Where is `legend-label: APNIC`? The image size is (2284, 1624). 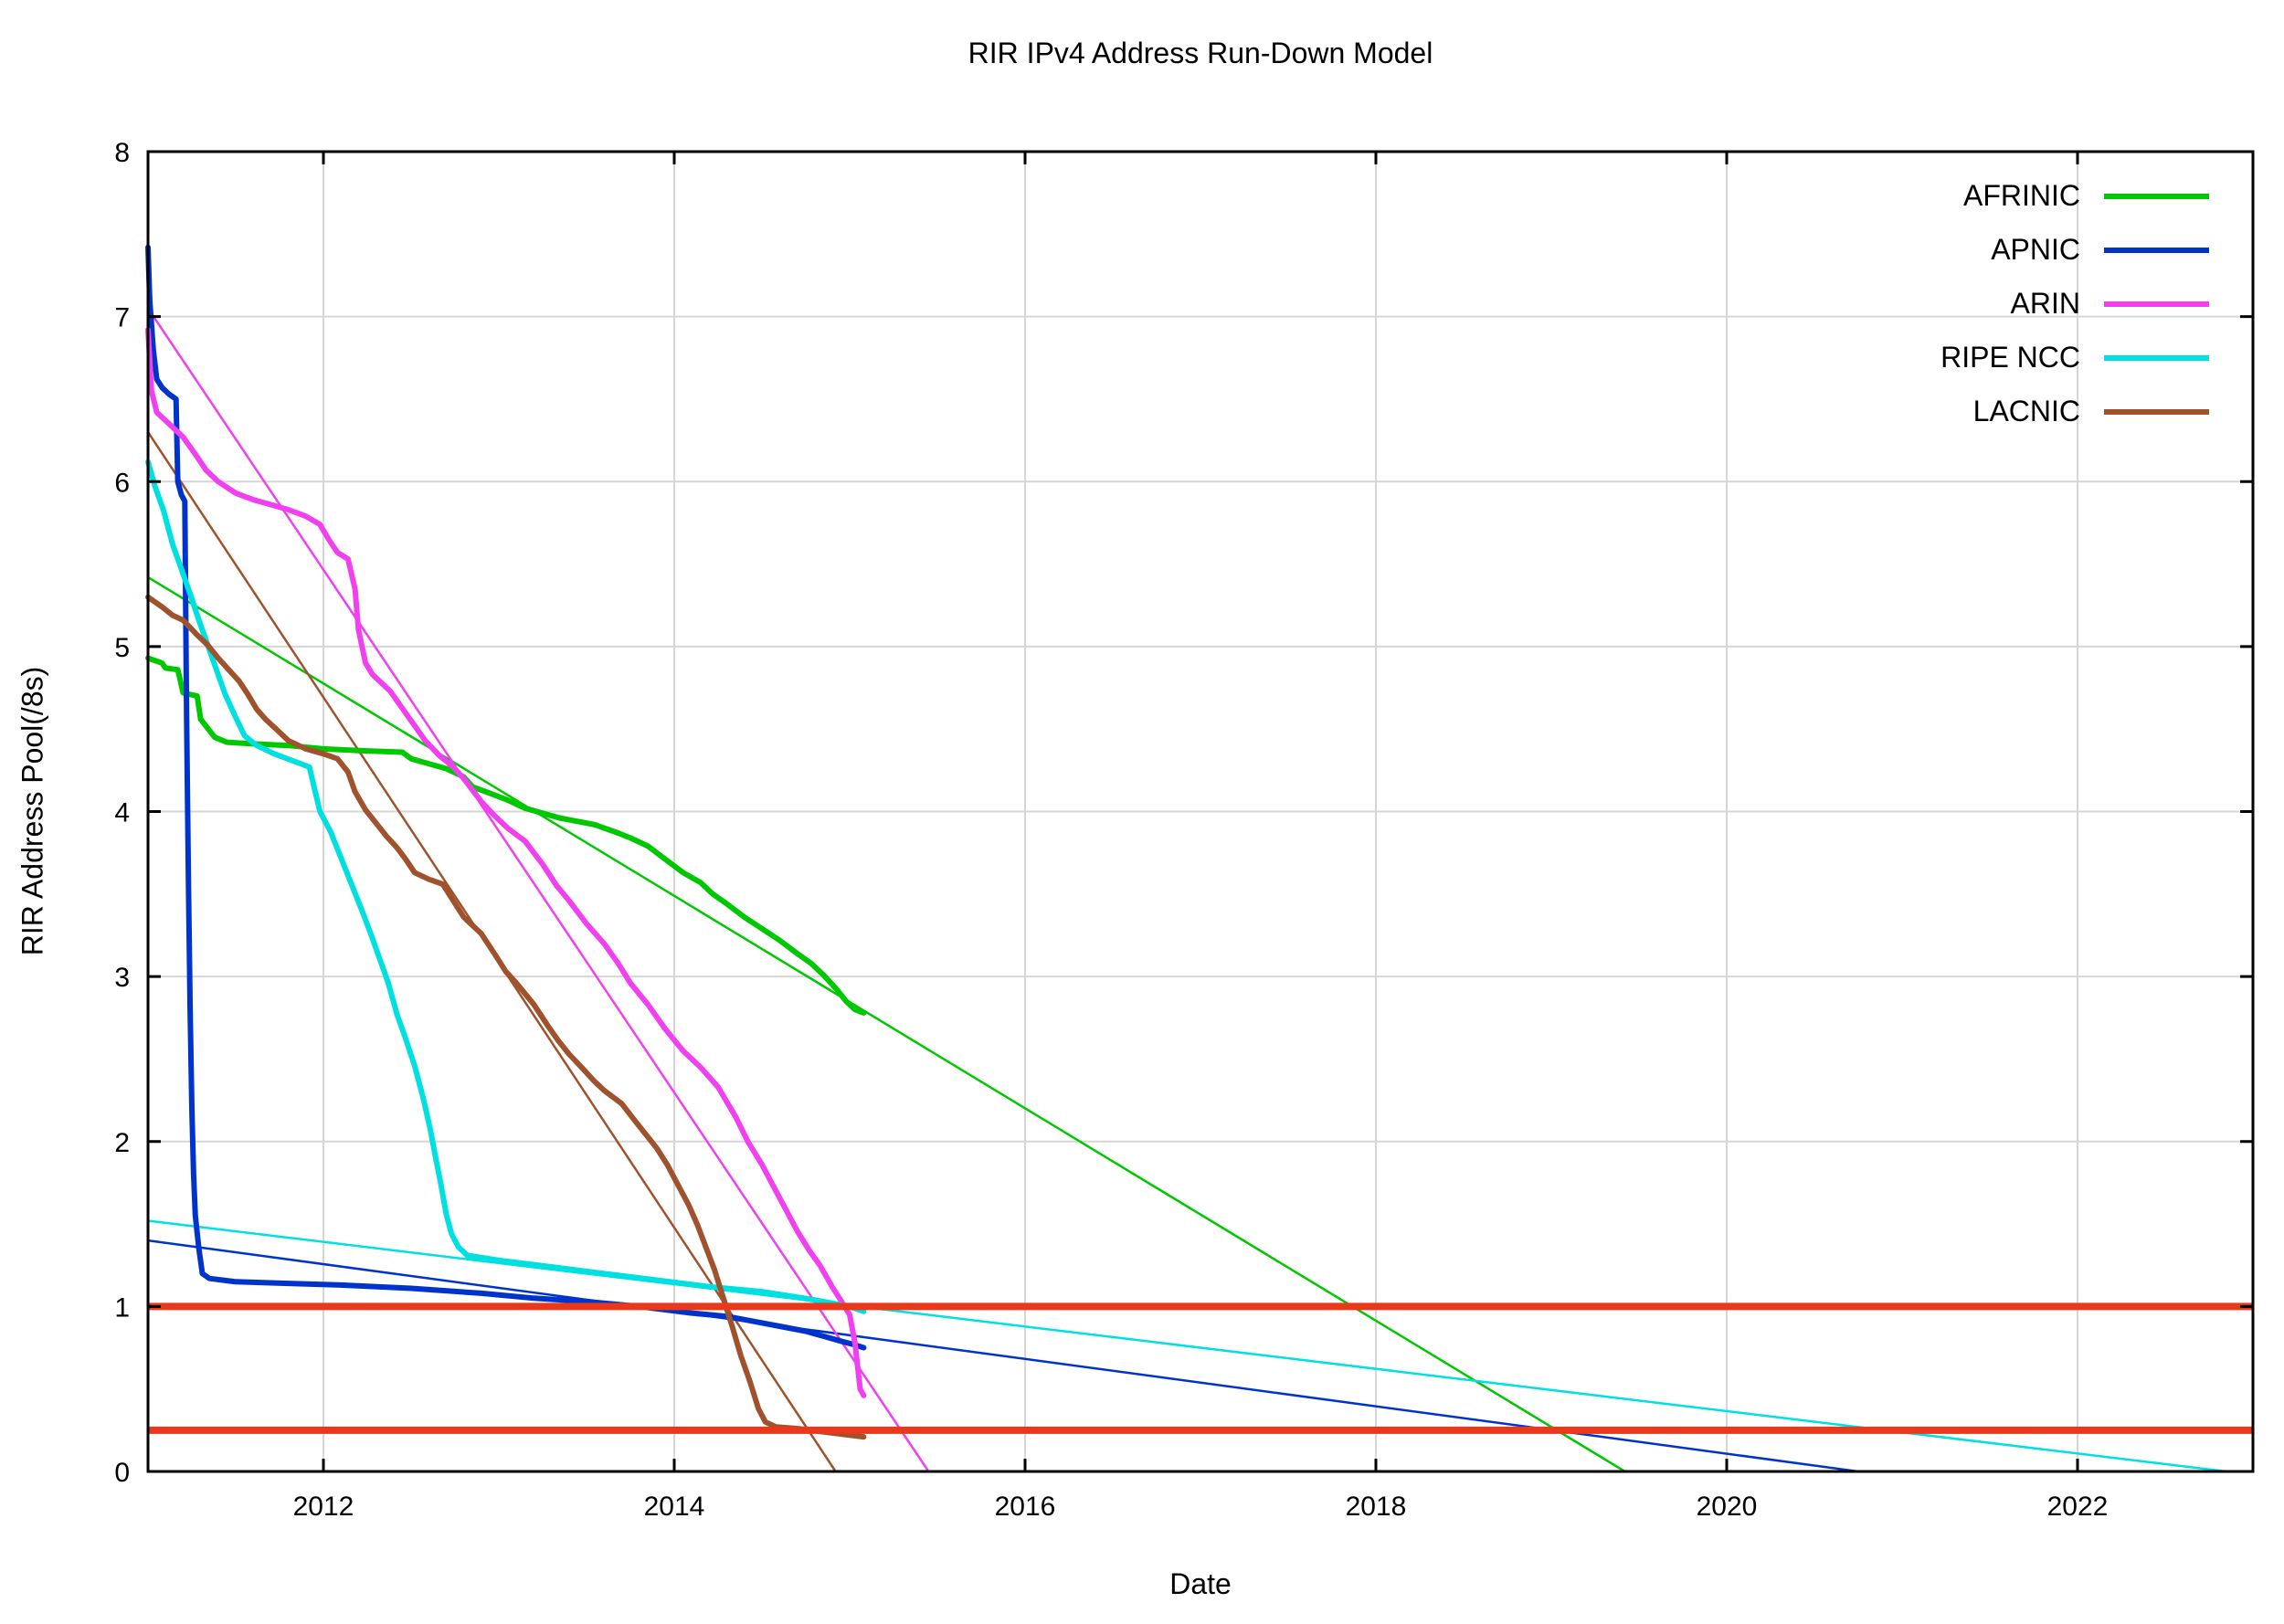 legend-label: APNIC is located at coordinates (2035, 250).